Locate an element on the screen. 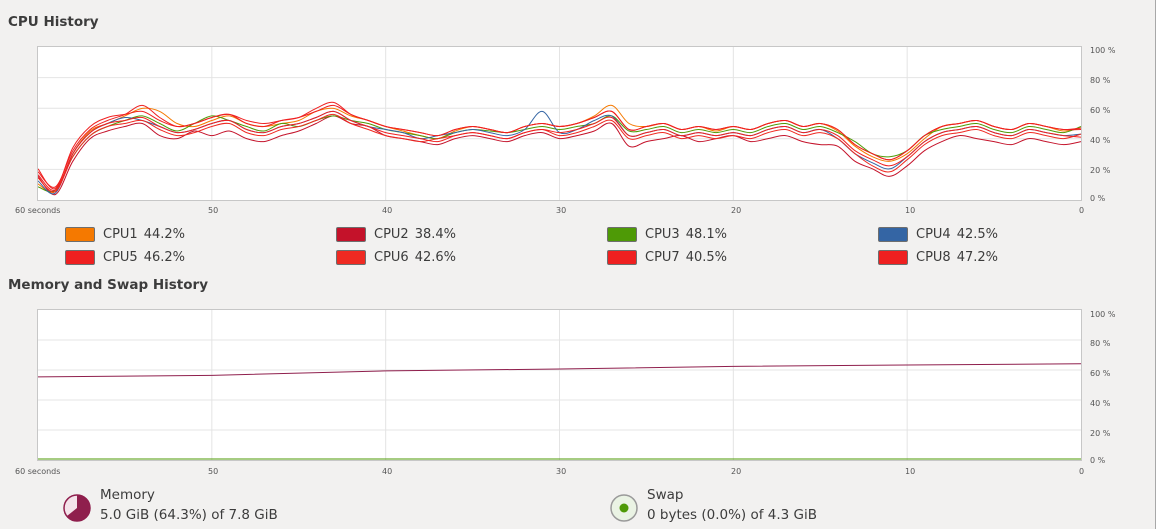 This screenshot has width=1156, height=529. series-line-memory is located at coordinates (560, 370).